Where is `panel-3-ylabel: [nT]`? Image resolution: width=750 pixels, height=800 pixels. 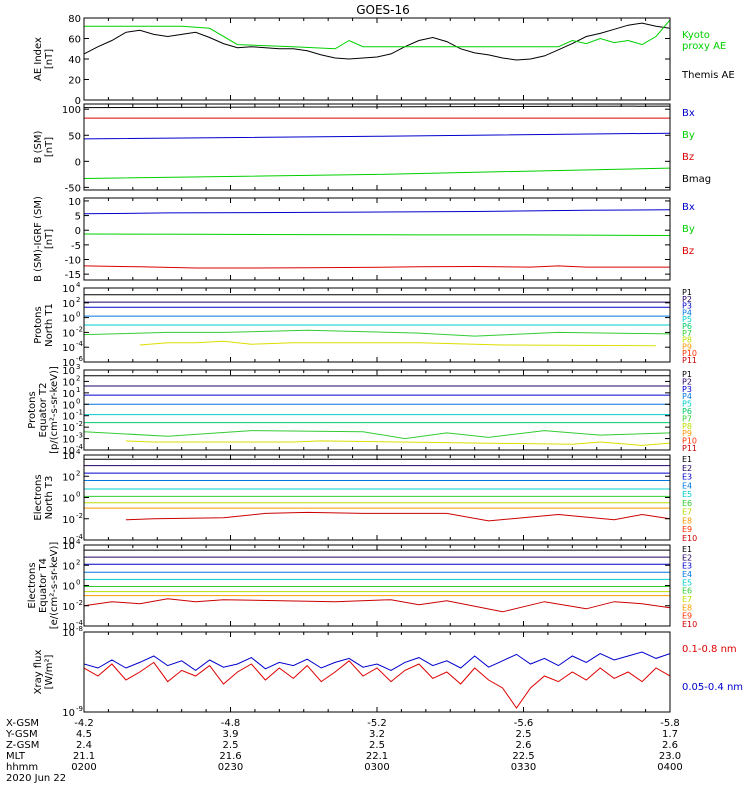
panel-3-ylabel: [nT] is located at coordinates (49, 239).